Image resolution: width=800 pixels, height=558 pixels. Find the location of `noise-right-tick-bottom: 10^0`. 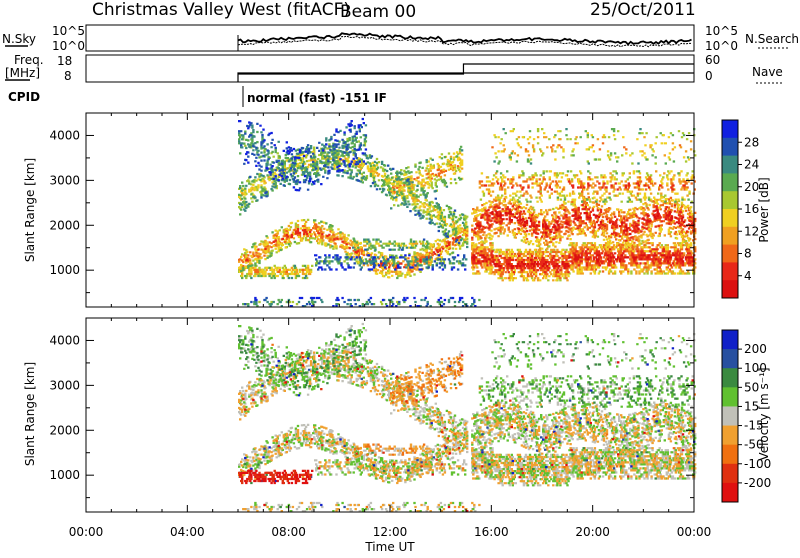

noise-right-tick-bottom: 10^0 is located at coordinates (721, 46).